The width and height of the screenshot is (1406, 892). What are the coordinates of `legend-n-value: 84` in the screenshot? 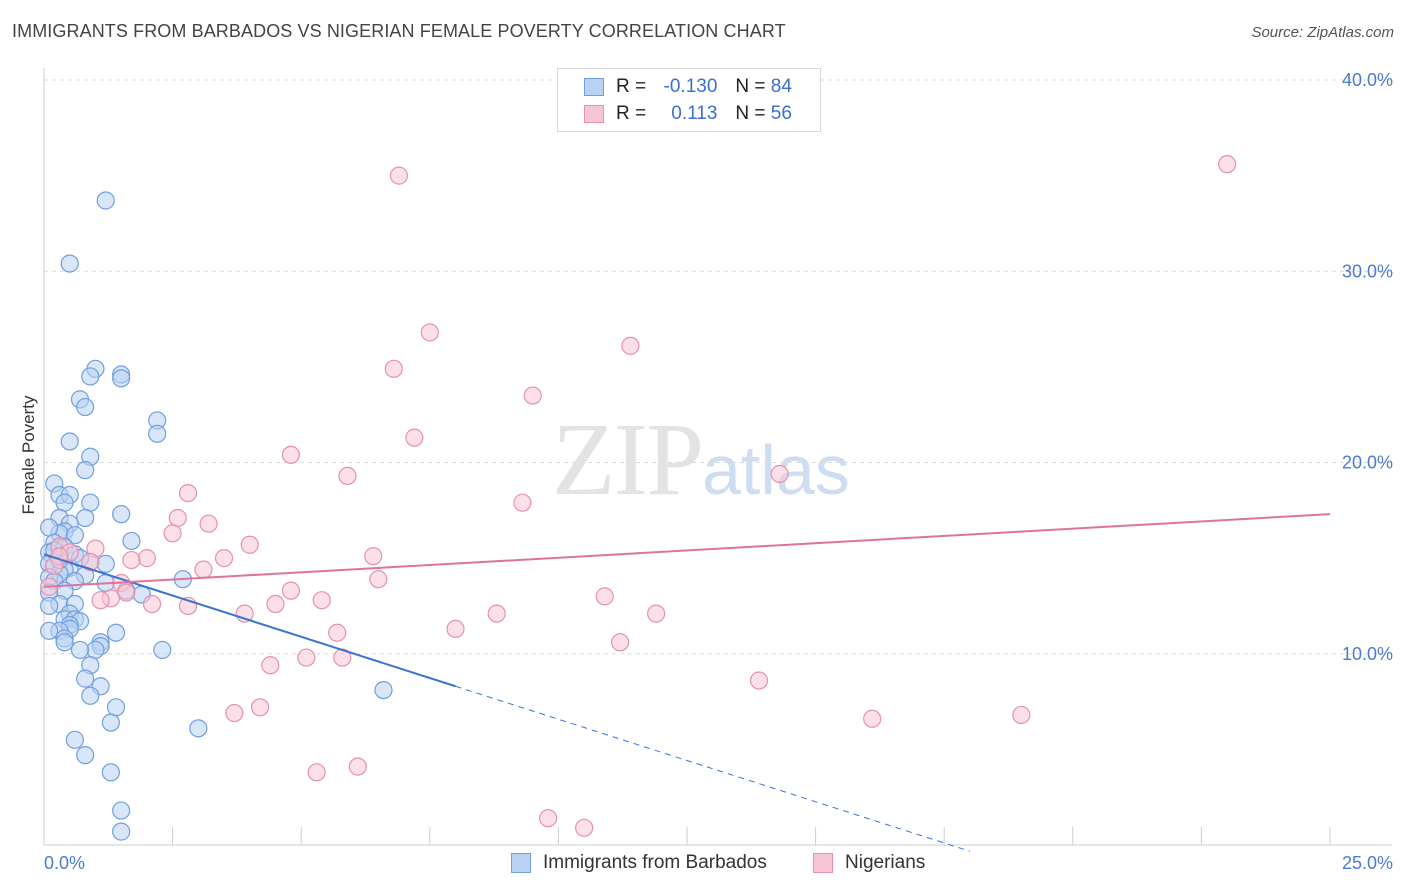 It's located at (781, 86).